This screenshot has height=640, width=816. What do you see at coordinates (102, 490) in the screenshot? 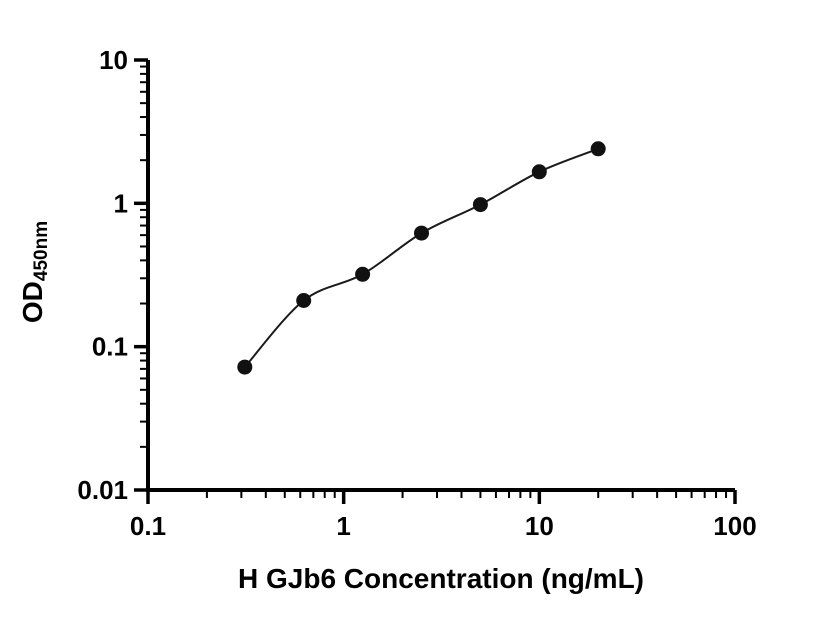
I see `y-tick-label: 0.01` at bounding box center [102, 490].